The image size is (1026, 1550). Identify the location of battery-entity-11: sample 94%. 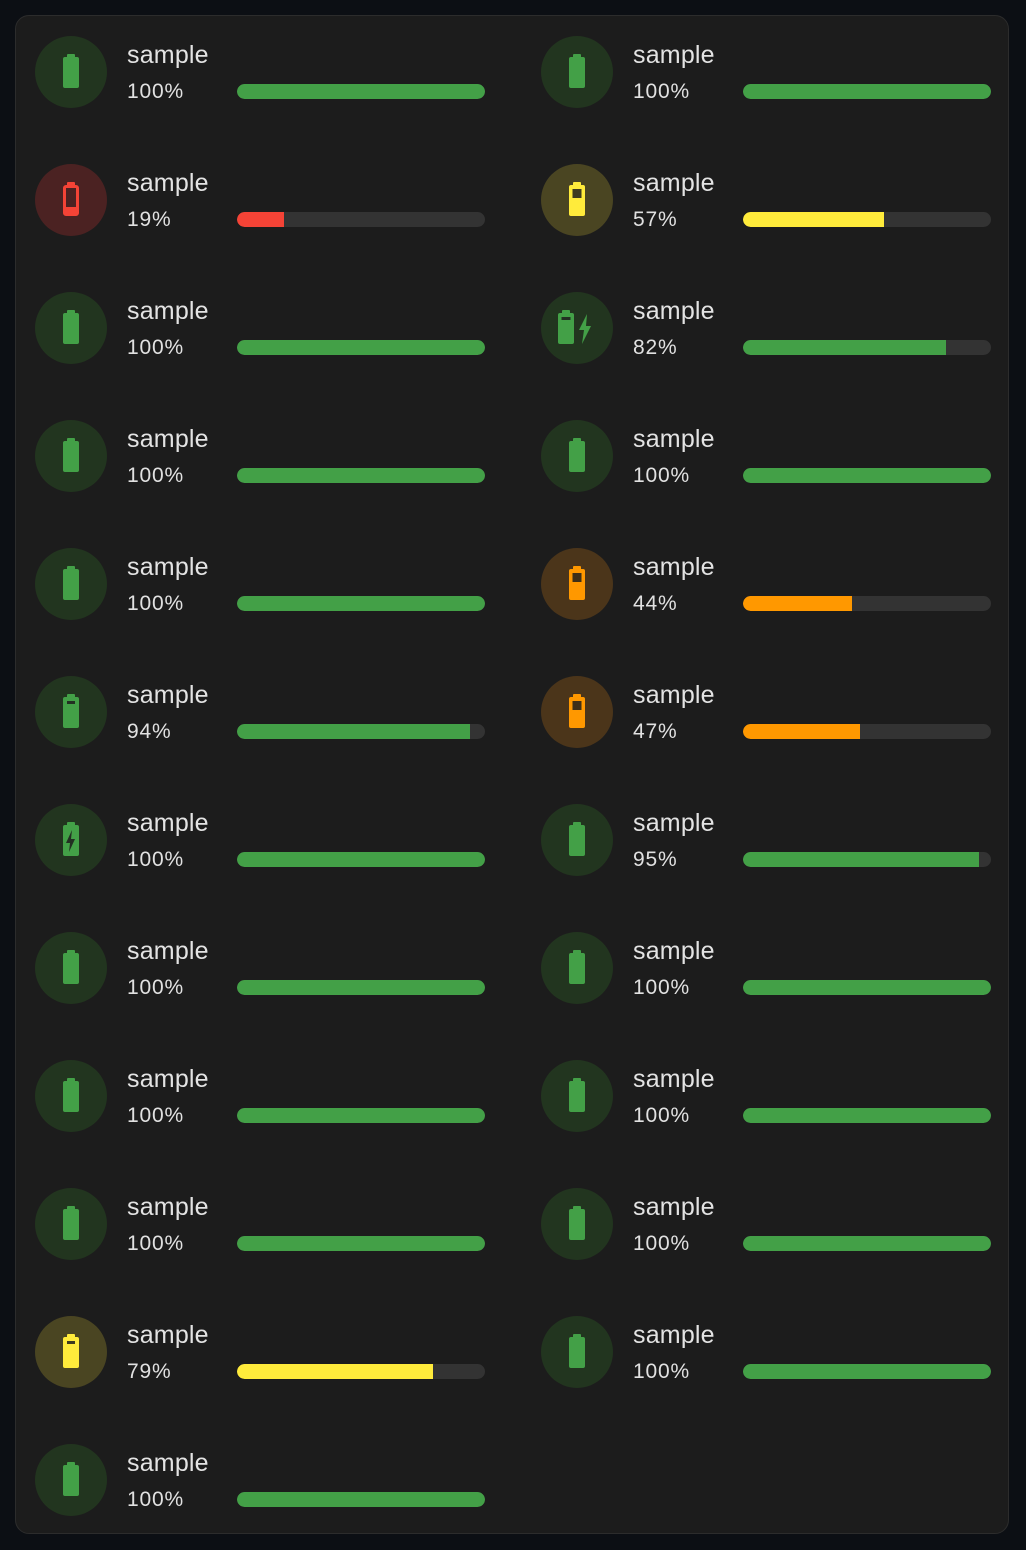
(260, 712).